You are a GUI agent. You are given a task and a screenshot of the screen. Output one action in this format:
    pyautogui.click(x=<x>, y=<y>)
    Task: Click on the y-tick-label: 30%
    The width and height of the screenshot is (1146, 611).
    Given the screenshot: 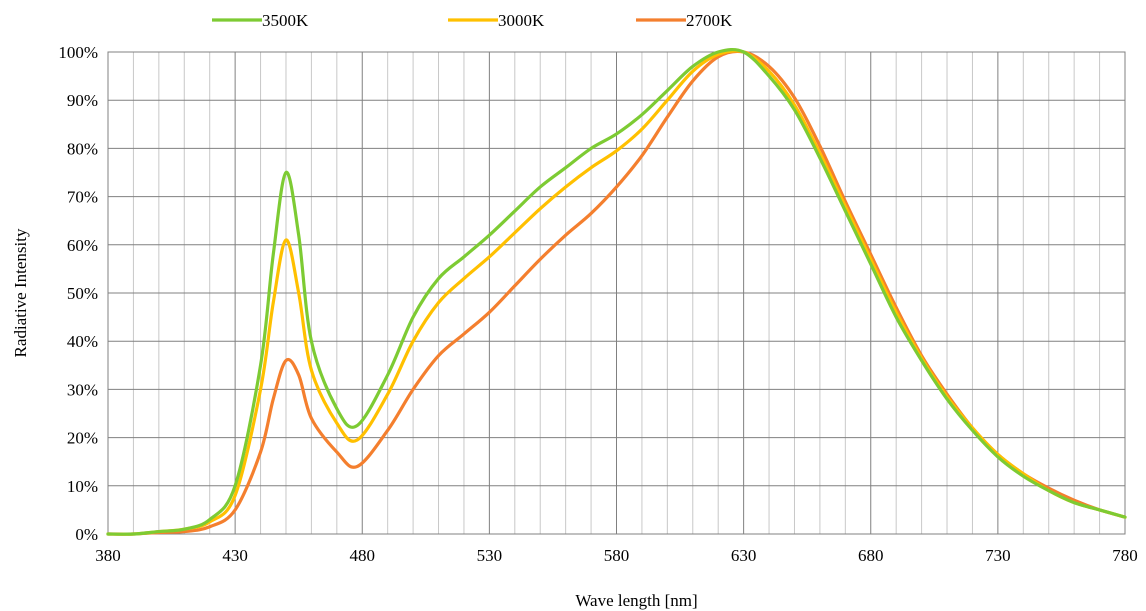 What is the action you would take?
    pyautogui.click(x=82, y=389)
    